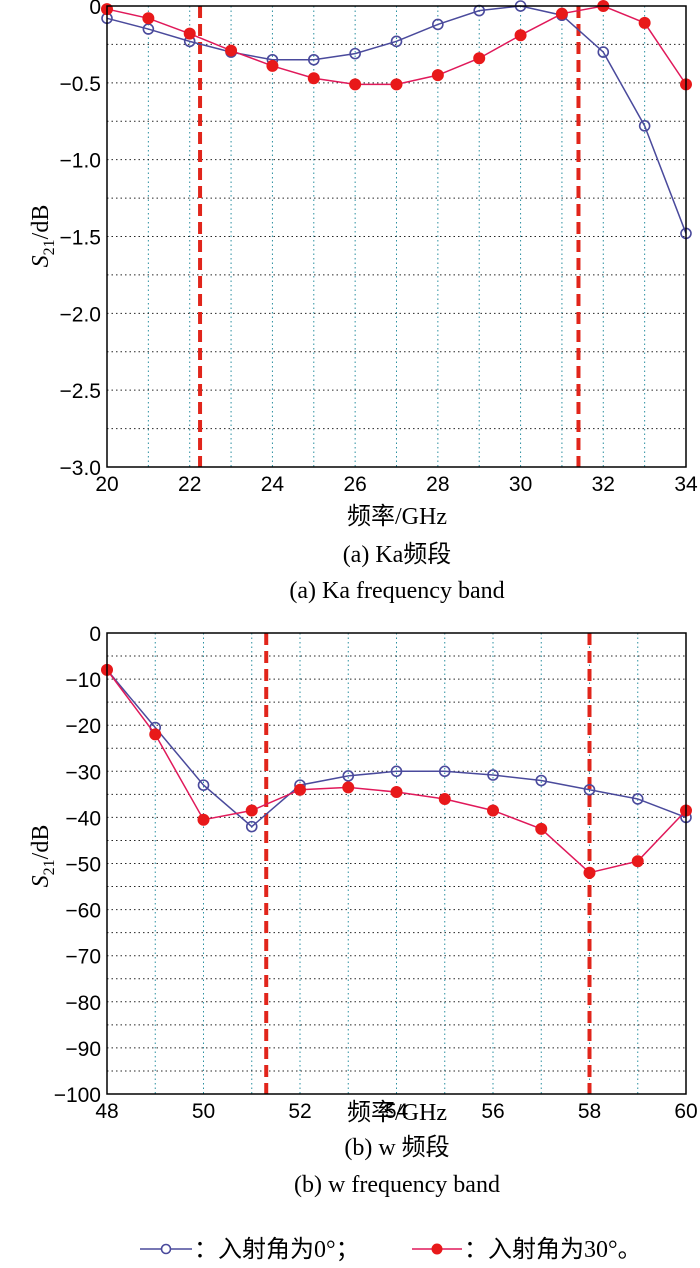 The height and width of the screenshot is (1268, 700). Describe the element at coordinates (203, 1111) in the screenshot. I see `x-tick-label: 50` at that location.